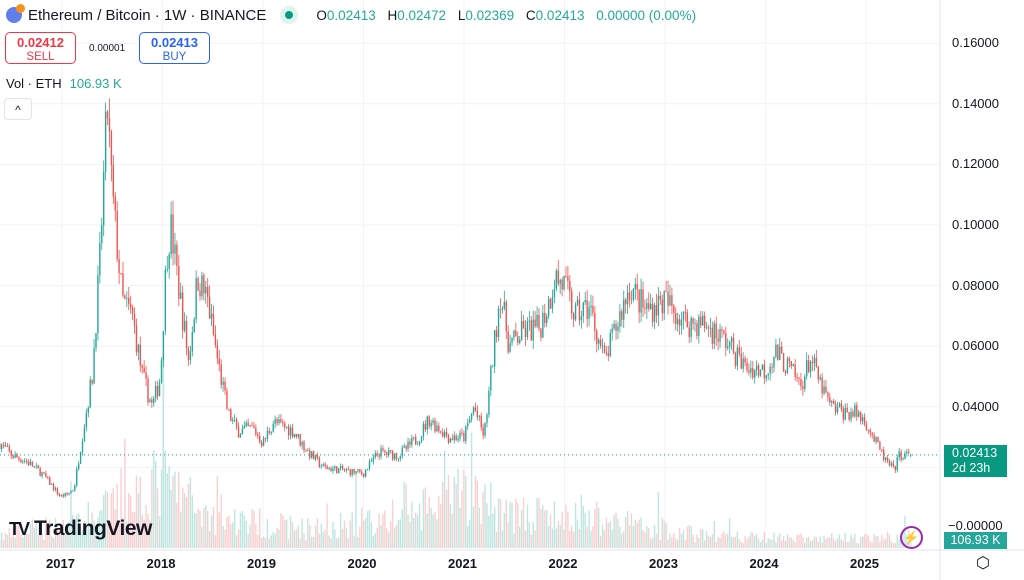 The width and height of the screenshot is (1024, 580). What do you see at coordinates (174, 48) in the screenshot?
I see `buy-button: 0.02413 BUY` at bounding box center [174, 48].